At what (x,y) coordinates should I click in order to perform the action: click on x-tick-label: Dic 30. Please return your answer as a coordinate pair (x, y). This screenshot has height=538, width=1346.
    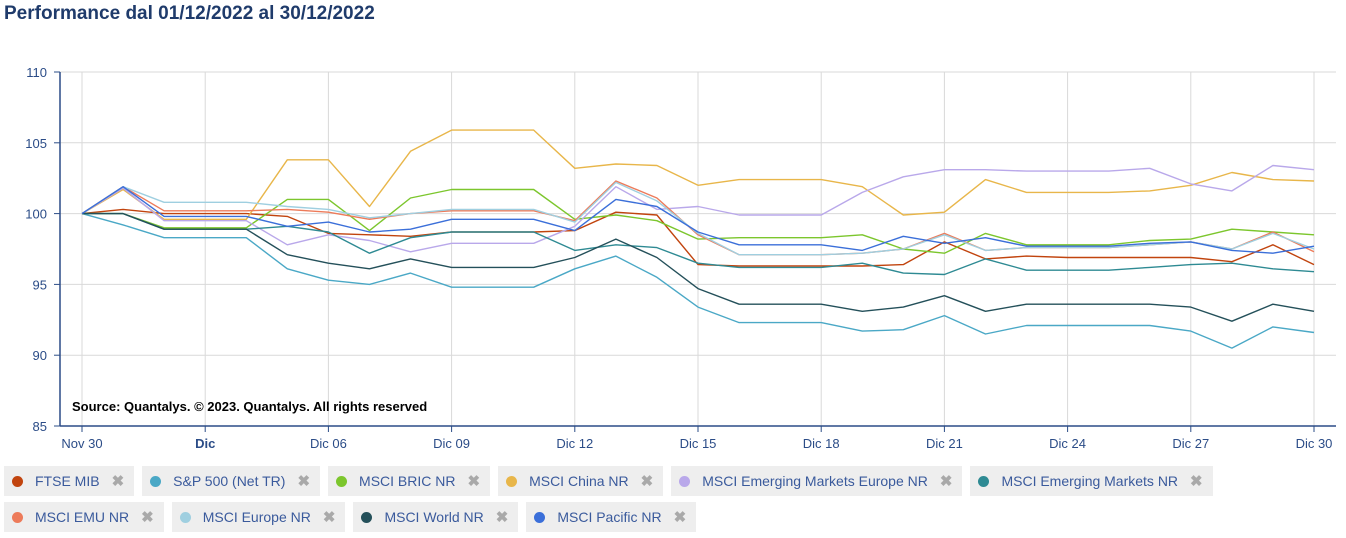
    Looking at the image, I should click on (1314, 443).